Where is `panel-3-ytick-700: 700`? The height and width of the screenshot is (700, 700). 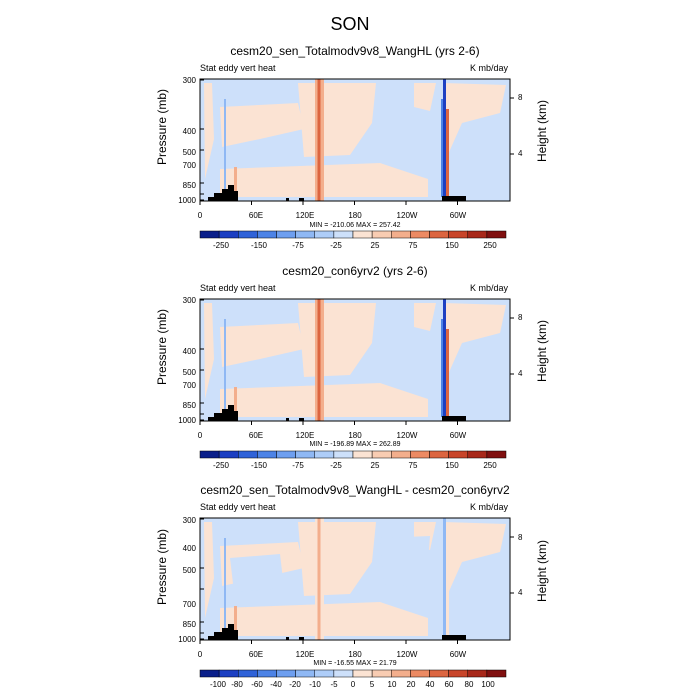 panel-3-ytick-700: 700 is located at coordinates (189, 604).